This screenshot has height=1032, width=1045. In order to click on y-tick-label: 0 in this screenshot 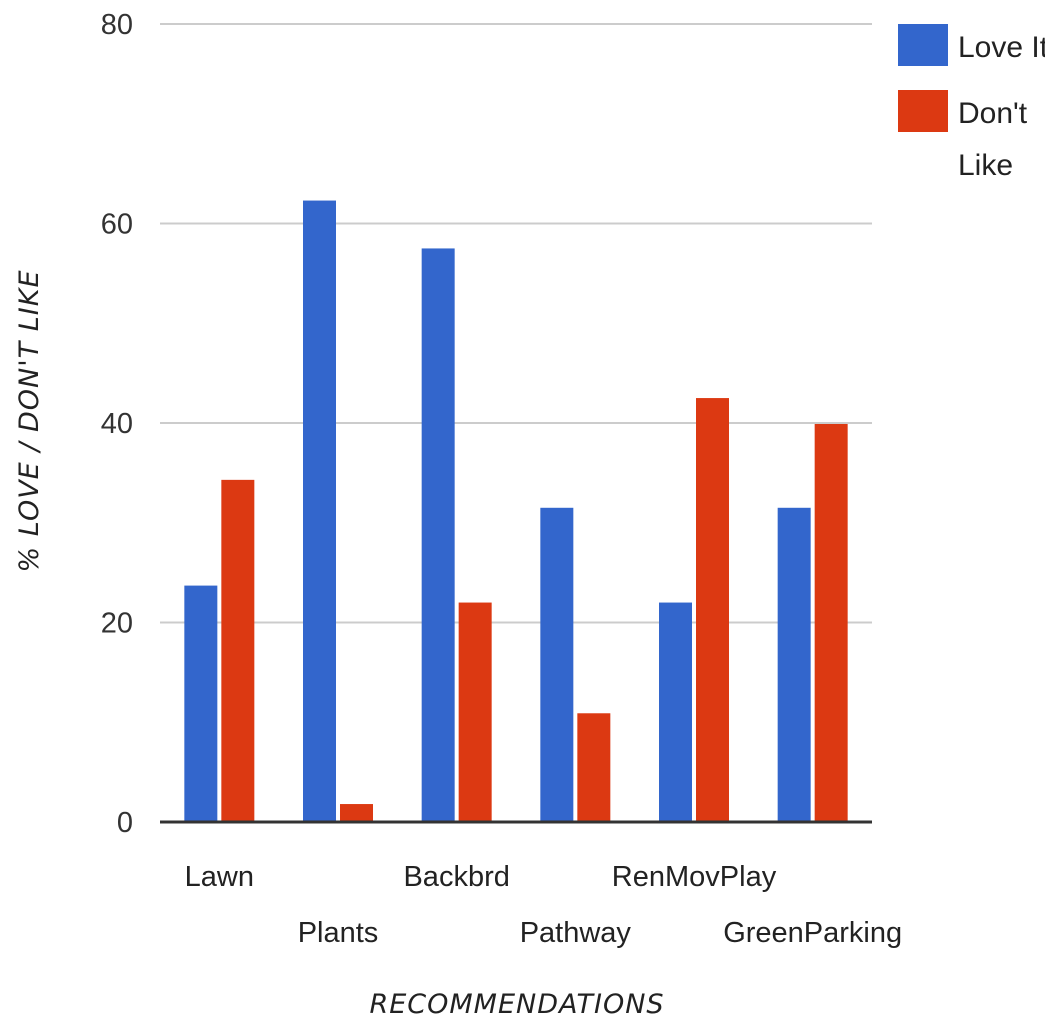, I will do `click(125, 823)`.